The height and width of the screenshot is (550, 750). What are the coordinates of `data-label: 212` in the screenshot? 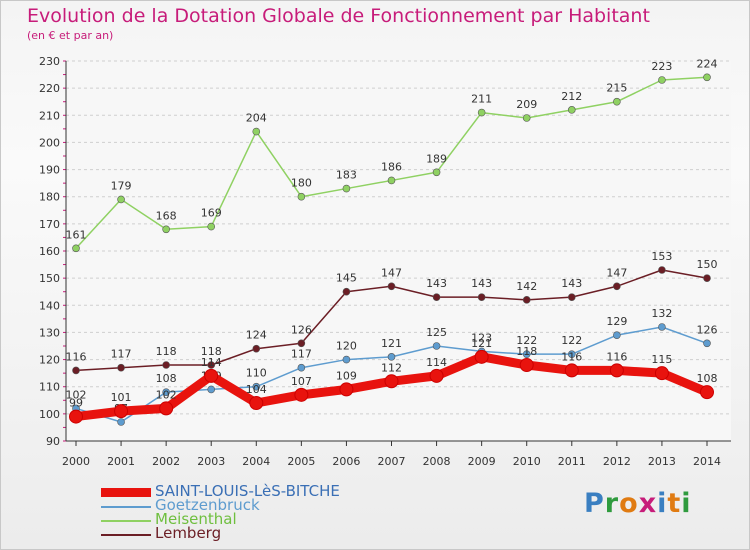 It's located at (571, 96).